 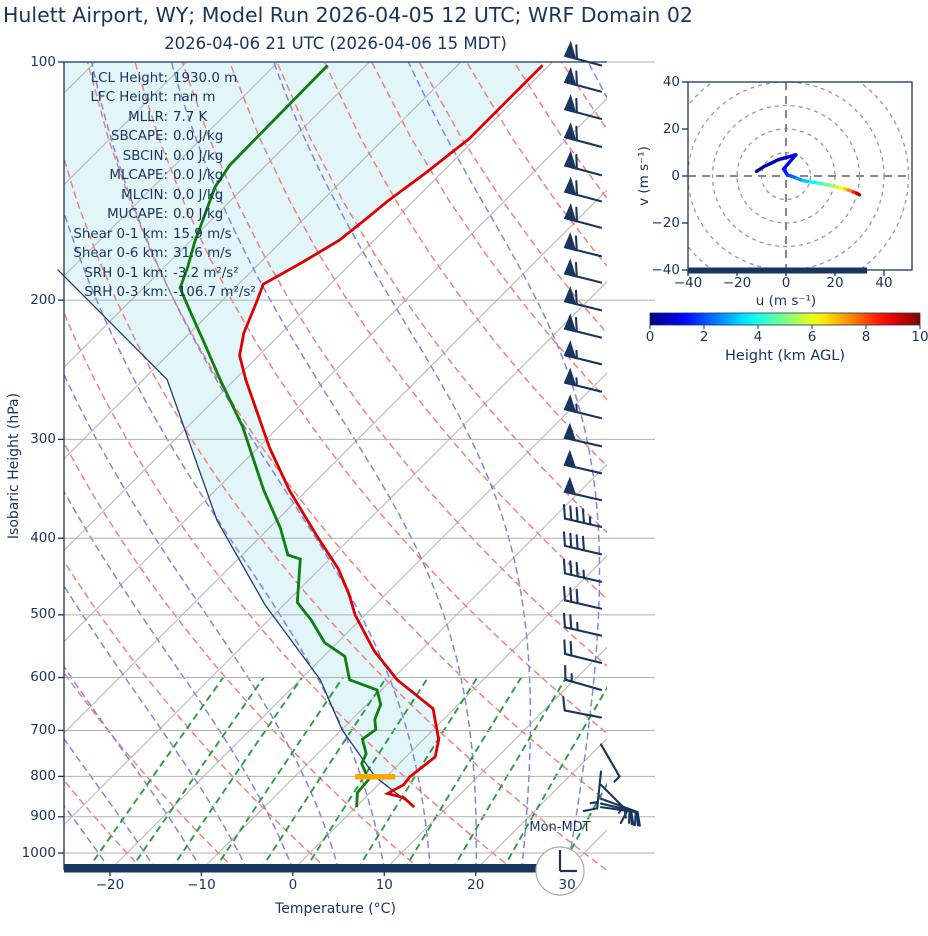 I want to click on x-tick-label: −20, so click(x=110, y=885).